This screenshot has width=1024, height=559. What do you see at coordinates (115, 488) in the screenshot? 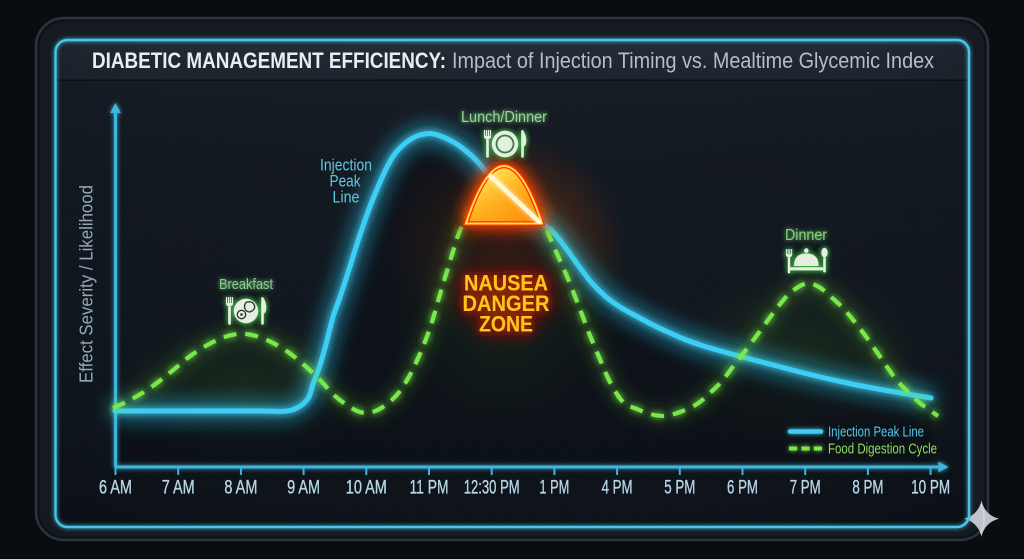
I see `svg-text: 6 AM` at bounding box center [115, 488].